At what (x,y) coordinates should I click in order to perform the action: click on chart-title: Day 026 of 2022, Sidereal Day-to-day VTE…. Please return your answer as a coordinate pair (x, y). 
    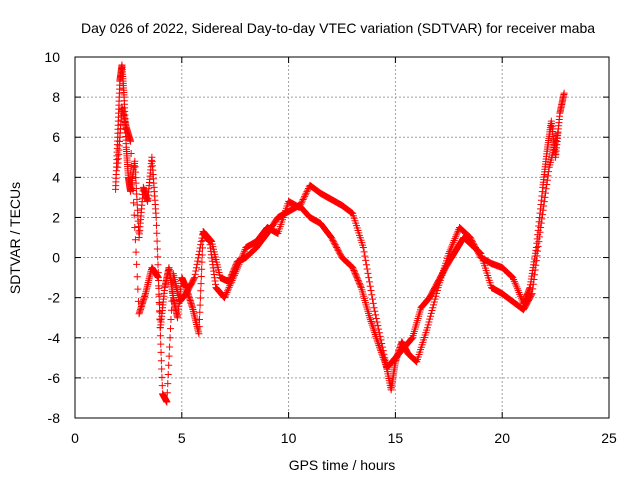
    Looking at the image, I should click on (338, 28).